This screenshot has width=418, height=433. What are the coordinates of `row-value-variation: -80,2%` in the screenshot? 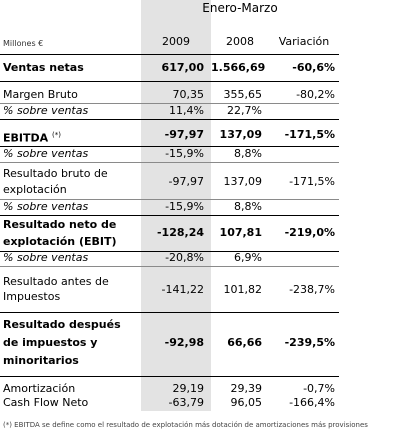 It's located at (315, 94).